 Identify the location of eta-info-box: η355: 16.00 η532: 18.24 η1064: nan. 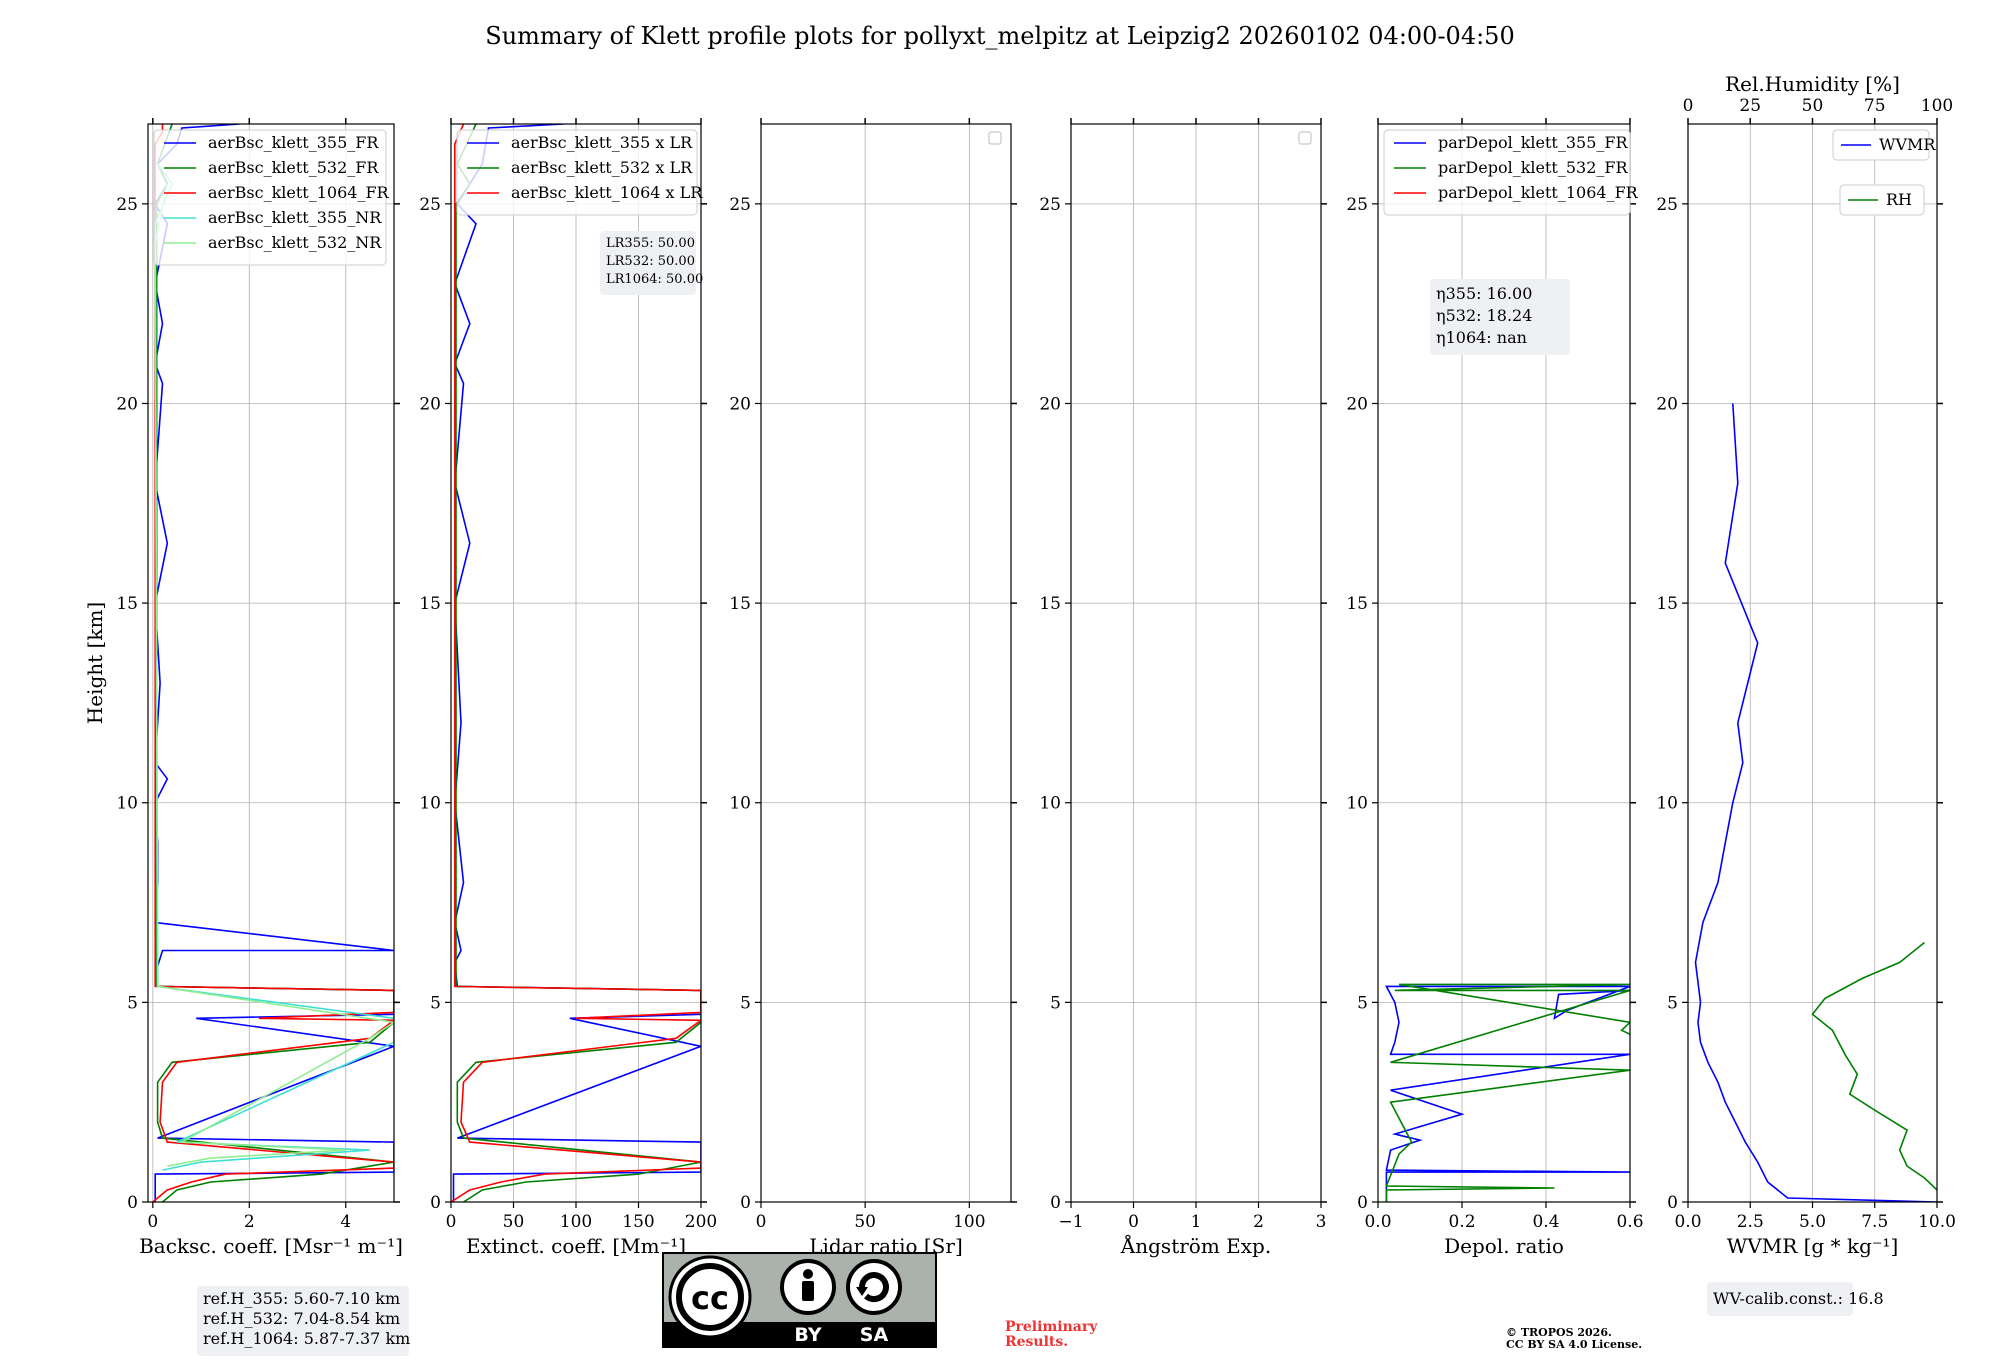
(1500, 317).